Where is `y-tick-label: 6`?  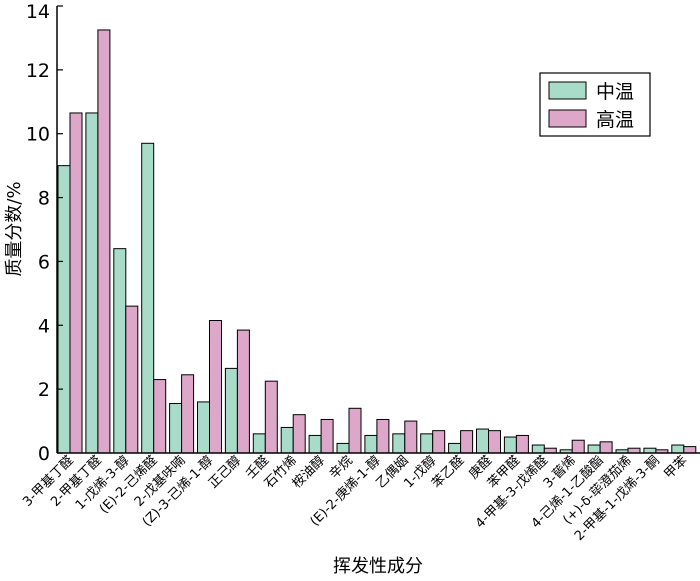
y-tick-label: 6 is located at coordinates (44, 262).